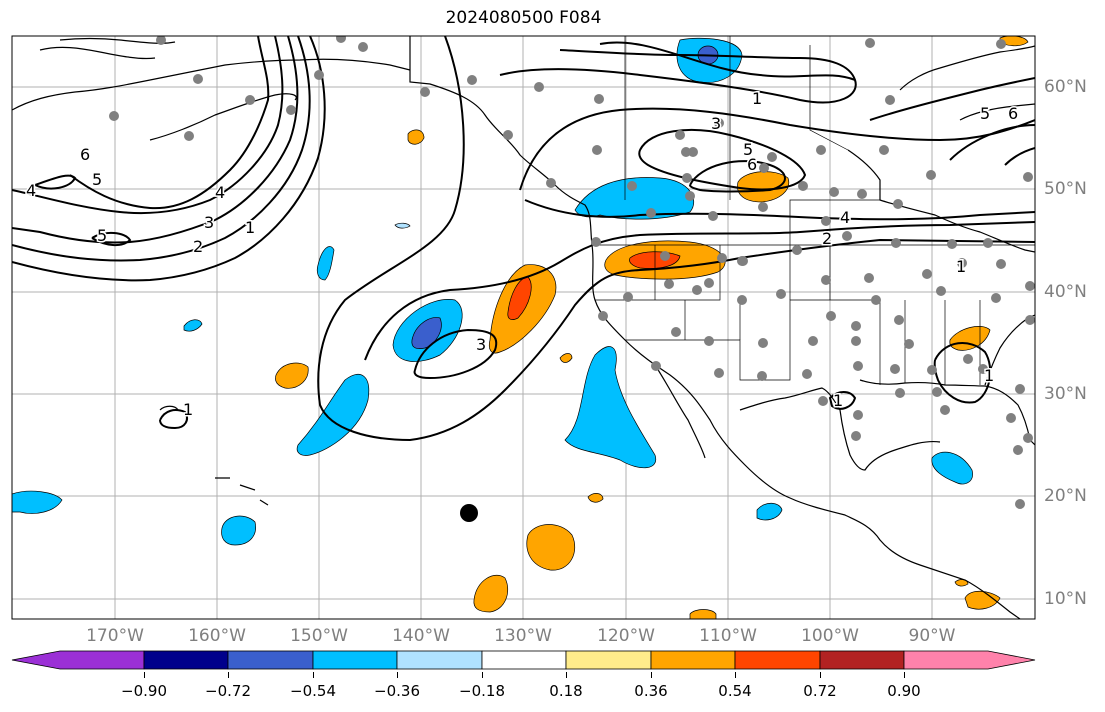 This screenshot has height=712, width=1105. What do you see at coordinates (1065, 599) in the screenshot?
I see `latitude-label: 10°N` at bounding box center [1065, 599].